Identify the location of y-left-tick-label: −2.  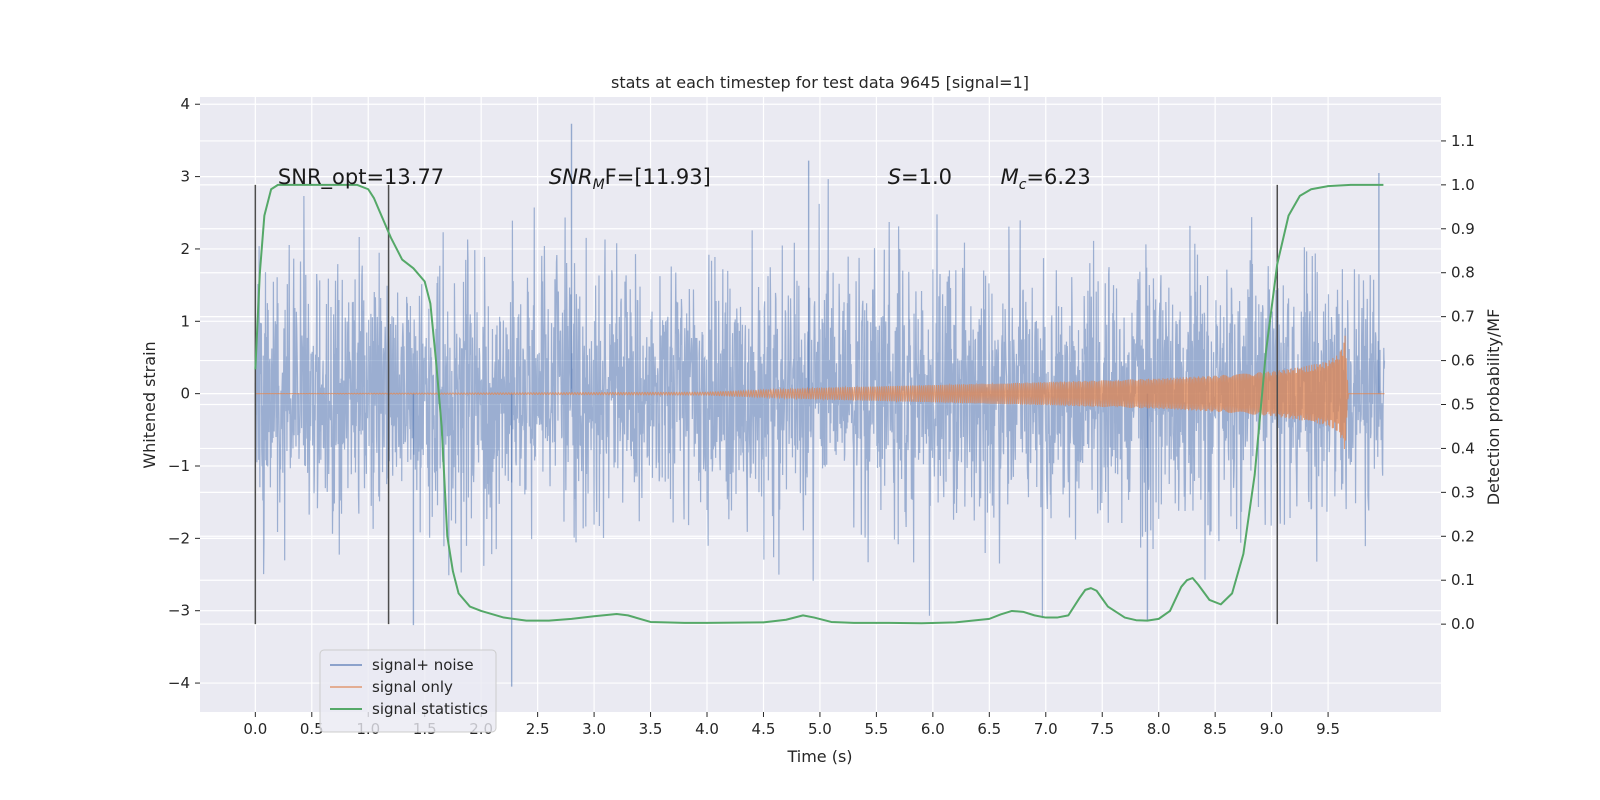
(179, 538).